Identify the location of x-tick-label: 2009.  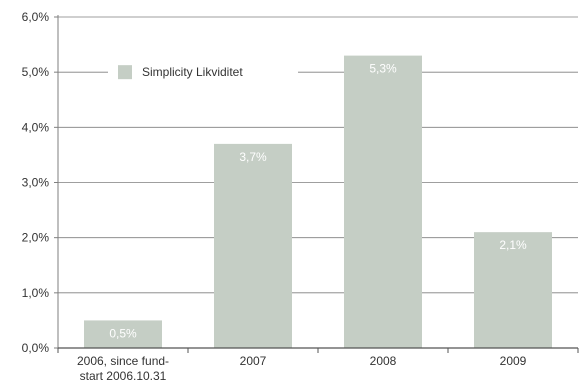
(513, 361).